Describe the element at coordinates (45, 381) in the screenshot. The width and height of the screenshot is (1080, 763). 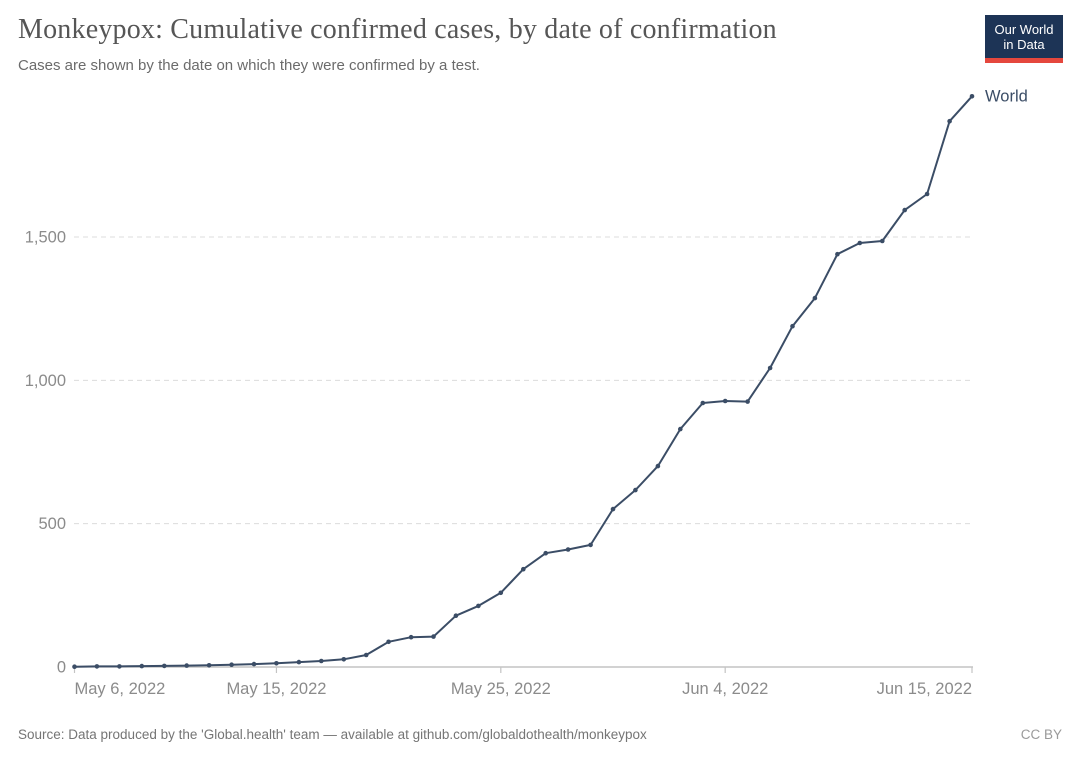
I see `y-axis-tick-label: 1,000` at that location.